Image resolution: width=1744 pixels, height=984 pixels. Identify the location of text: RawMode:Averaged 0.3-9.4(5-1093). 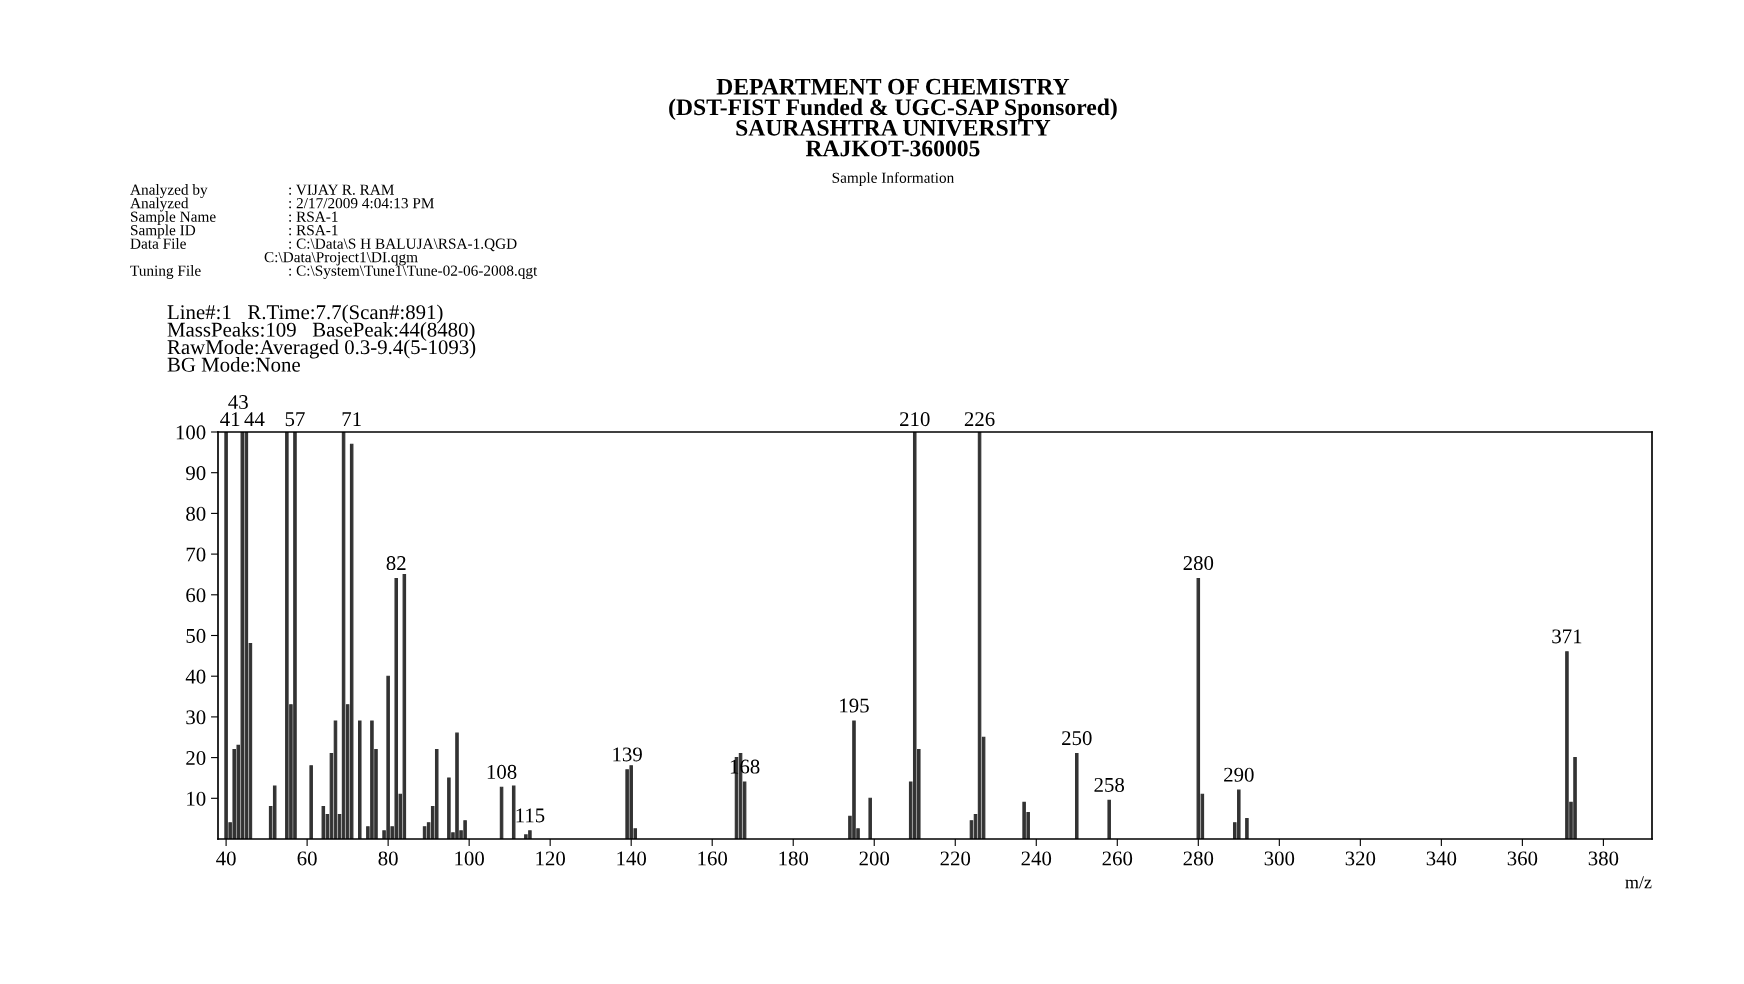
(321, 349).